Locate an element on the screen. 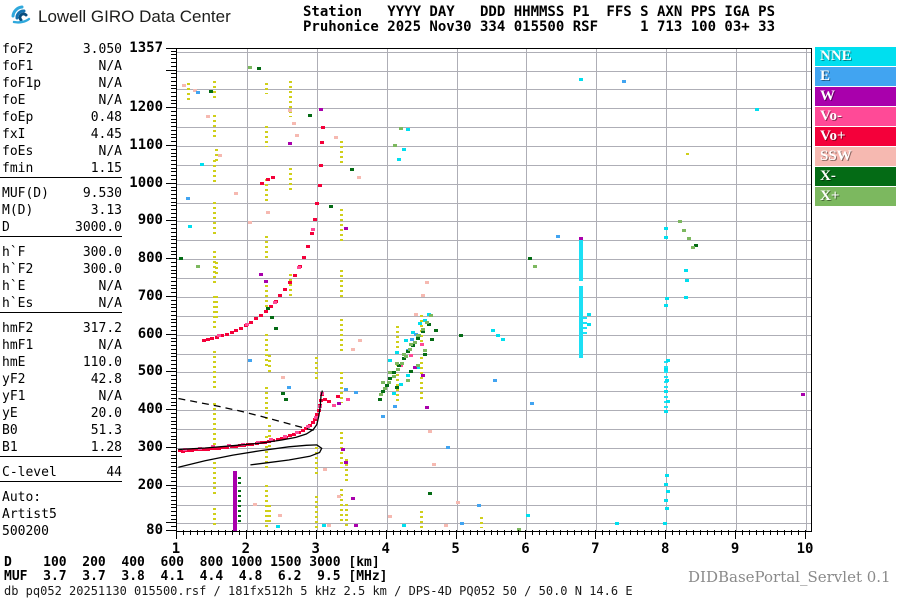 The height and width of the screenshot is (600, 900). param-row: fxI 4.45 is located at coordinates (62, 135).